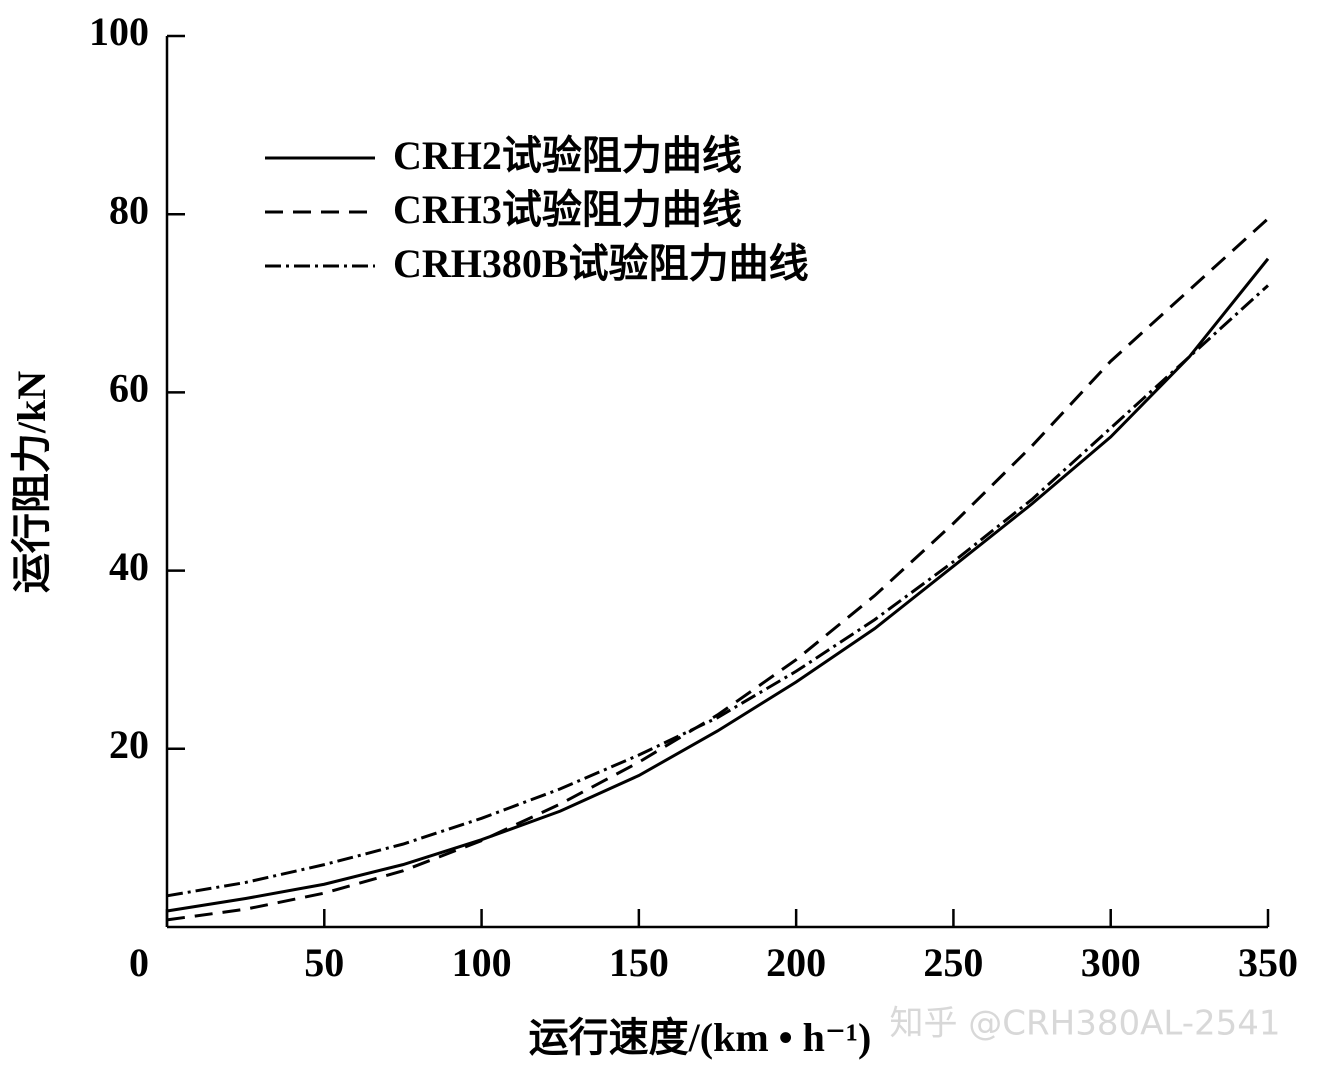 Image resolution: width=1322 pixels, height=1080 pixels. What do you see at coordinates (1111, 962) in the screenshot?
I see `x-tick-label: 300` at bounding box center [1111, 962].